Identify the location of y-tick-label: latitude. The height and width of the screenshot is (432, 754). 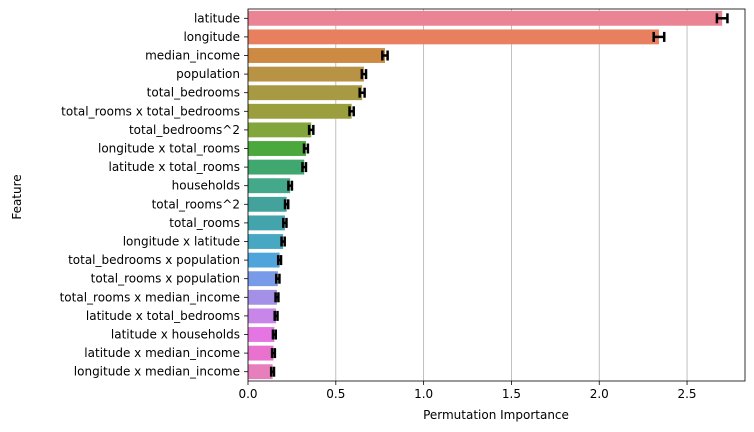
(217, 18).